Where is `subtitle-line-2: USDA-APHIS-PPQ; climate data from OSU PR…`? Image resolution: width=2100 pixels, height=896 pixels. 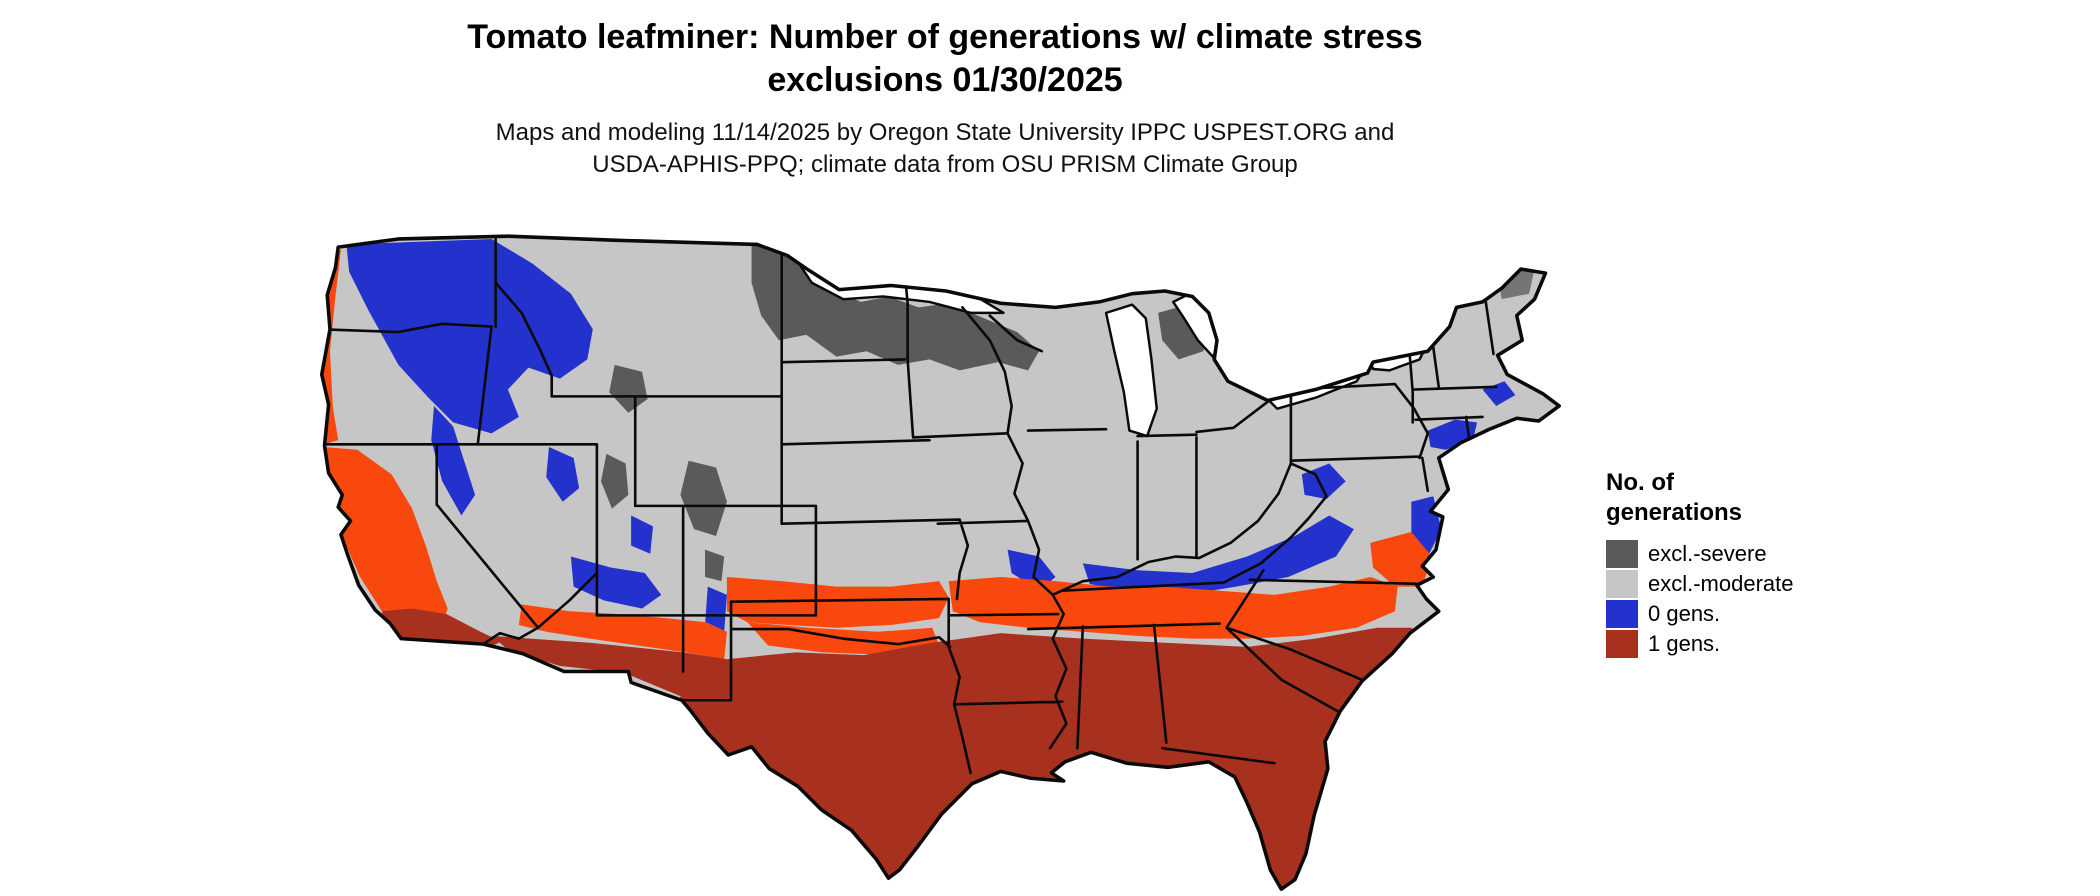 subtitle-line-2: USDA-APHIS-PPQ; climate data from OSU PR… is located at coordinates (945, 165).